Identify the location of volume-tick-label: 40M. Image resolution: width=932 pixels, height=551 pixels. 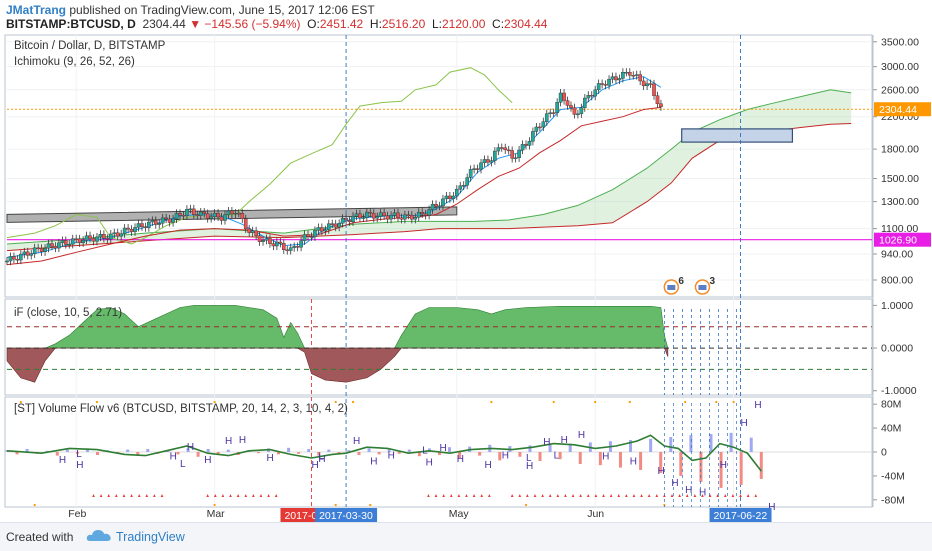
(891, 429).